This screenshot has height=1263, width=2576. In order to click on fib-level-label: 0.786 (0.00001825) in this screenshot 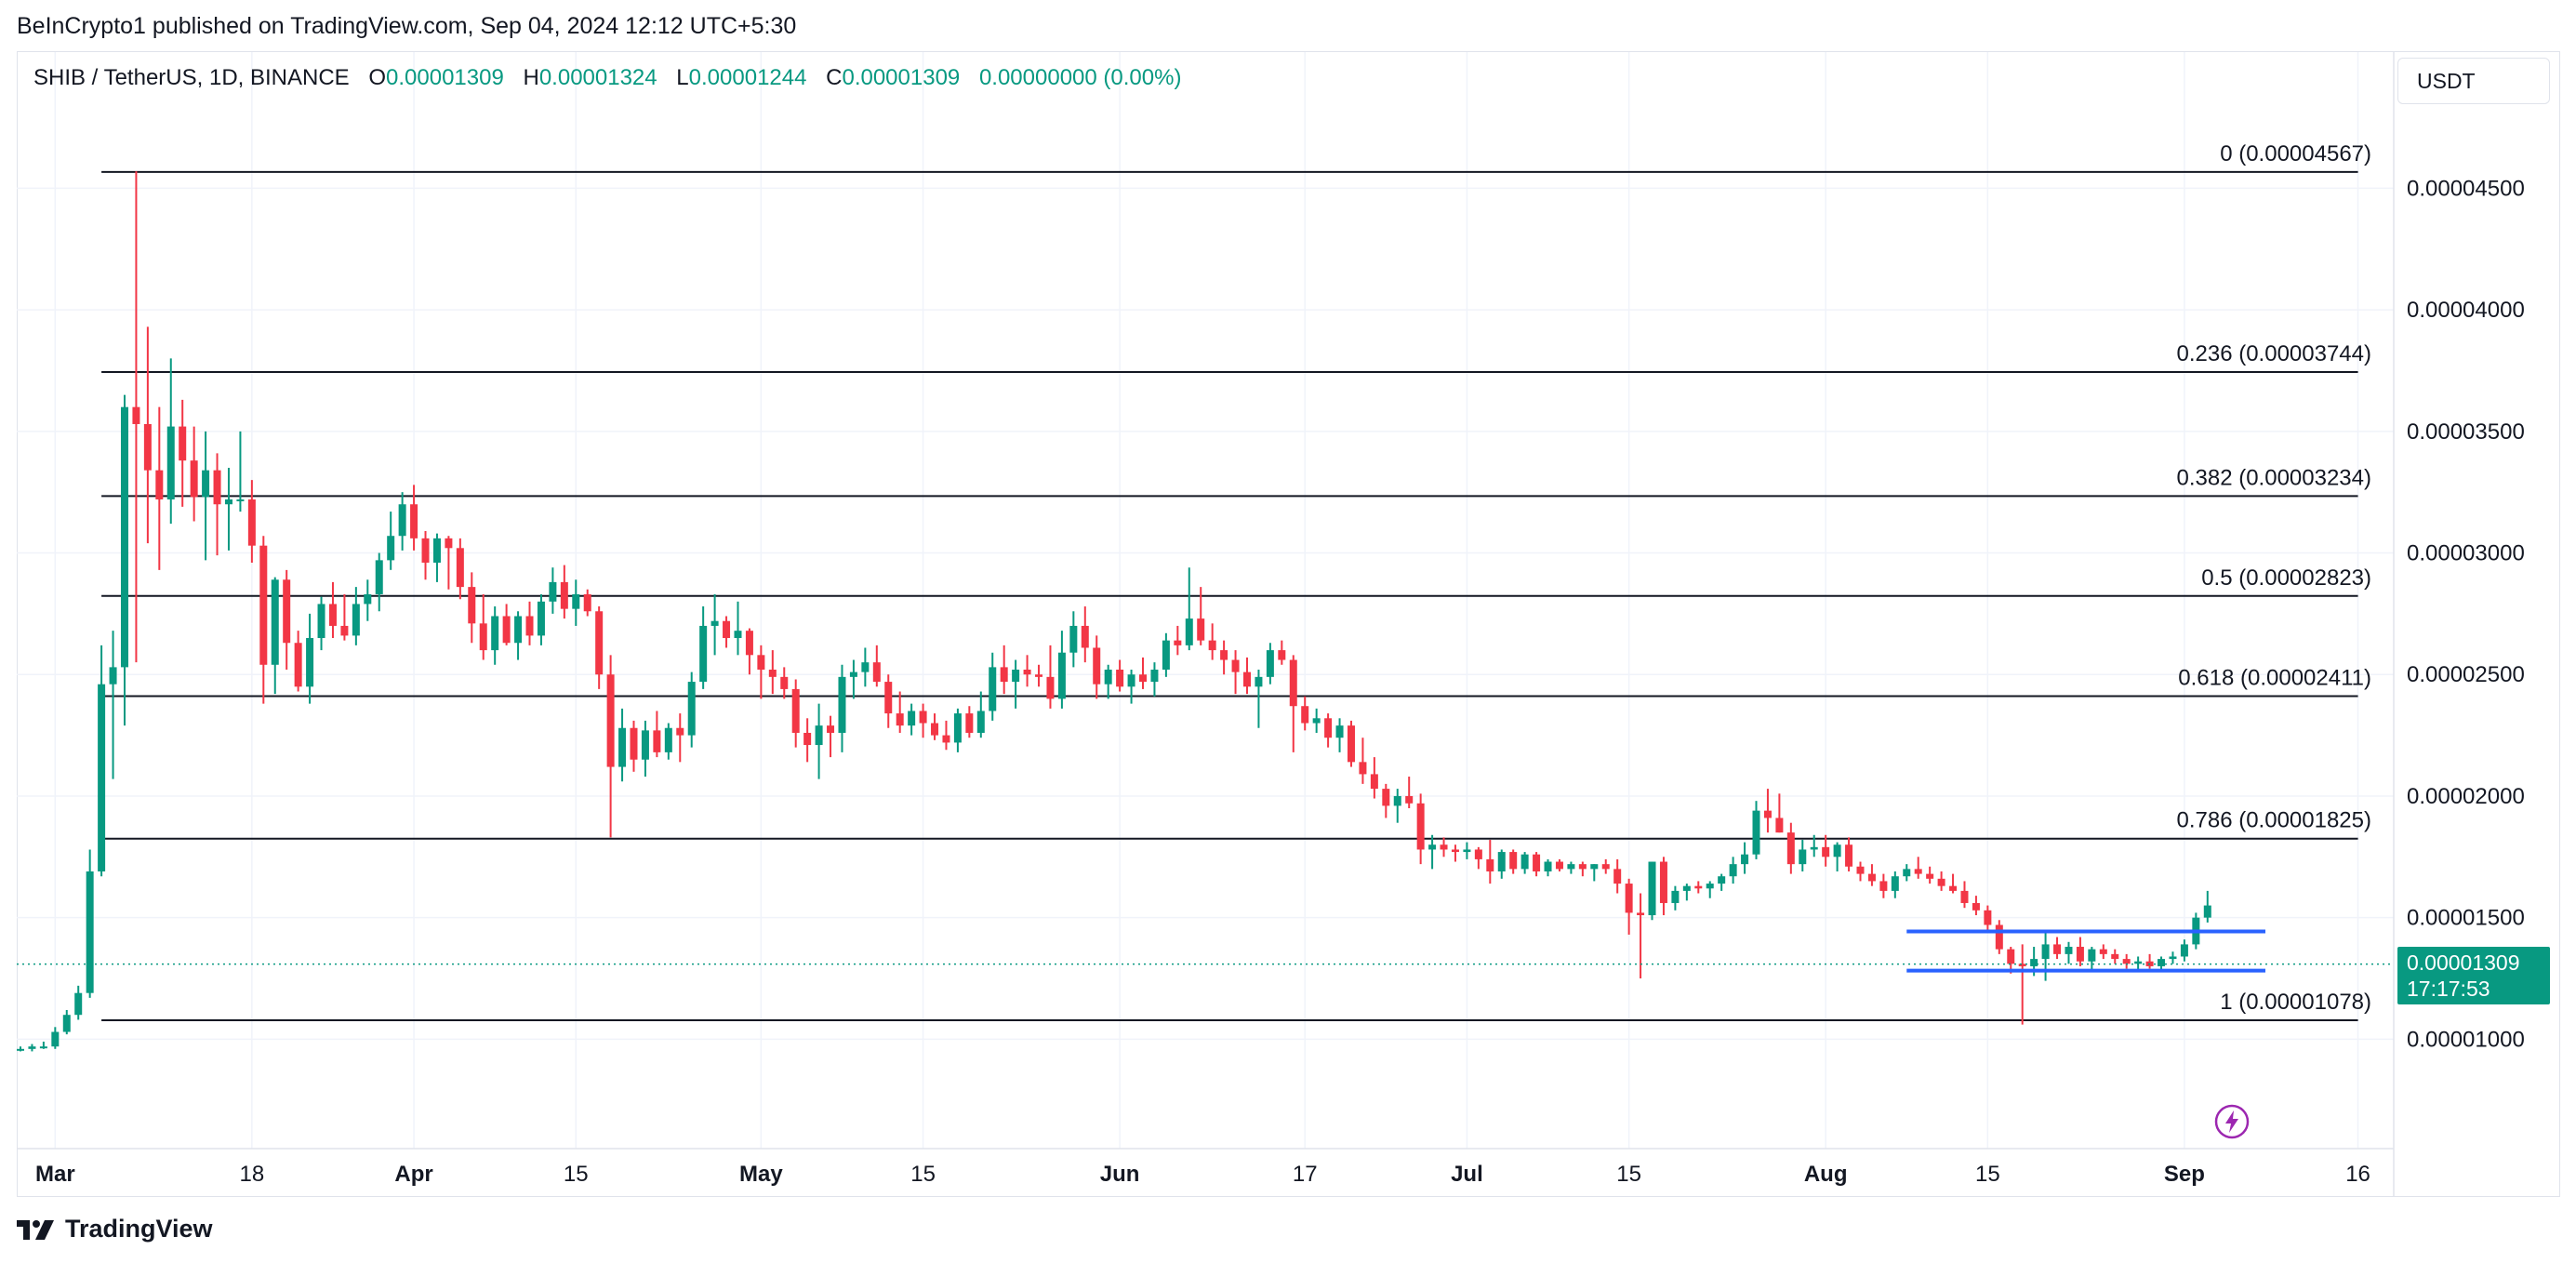, I will do `click(2273, 821)`.